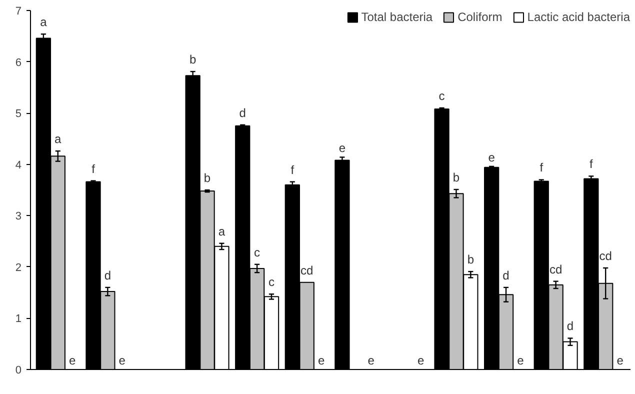 This screenshot has height=394, width=635. I want to click on y-tick-label: 0, so click(18, 370).